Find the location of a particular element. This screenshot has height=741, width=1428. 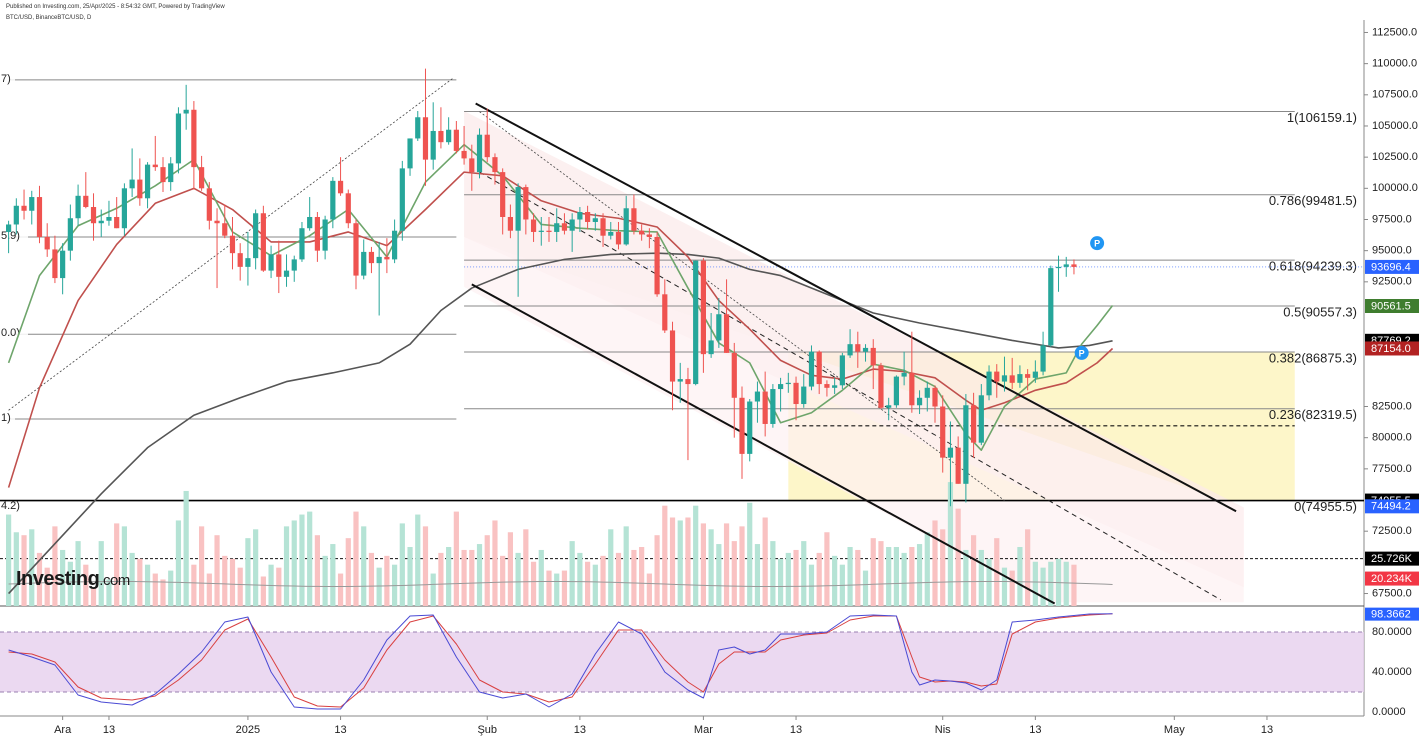

price-tick-label: 92500.0 is located at coordinates (1392, 282).